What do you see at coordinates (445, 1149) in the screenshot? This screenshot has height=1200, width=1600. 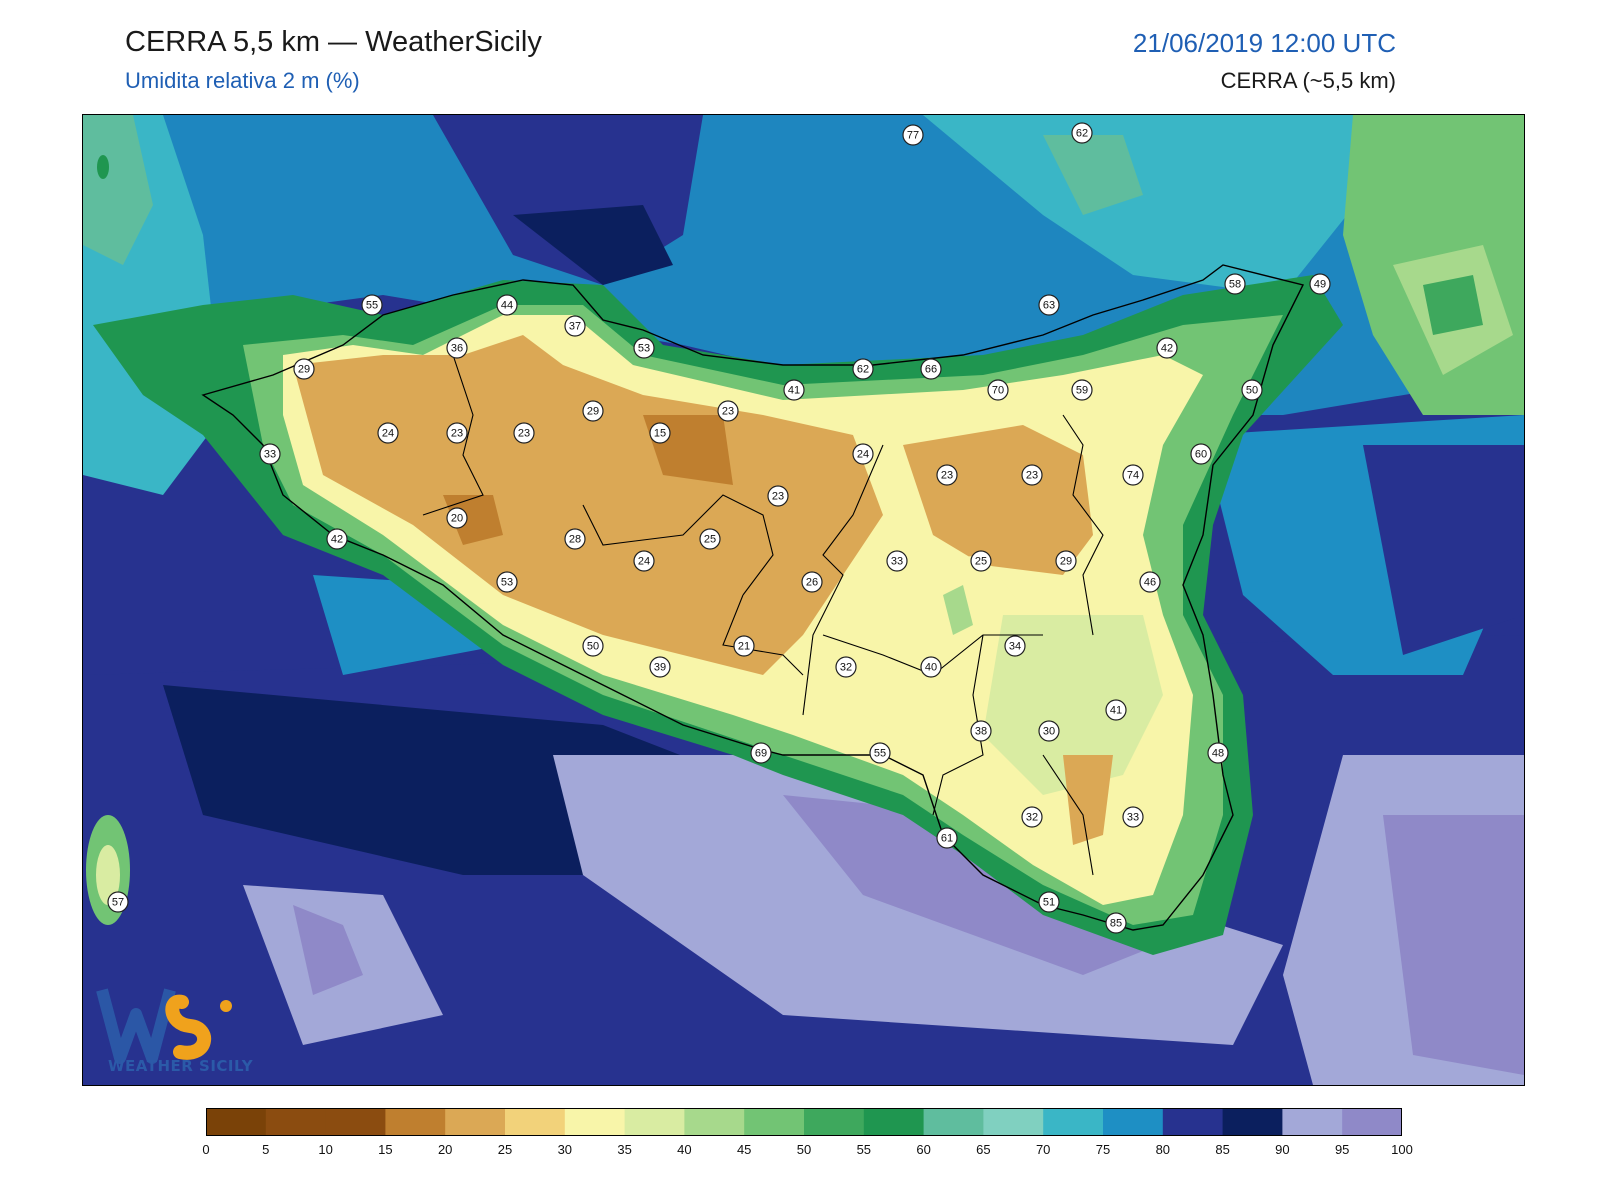 I see `colorbar-tick-label: 20` at bounding box center [445, 1149].